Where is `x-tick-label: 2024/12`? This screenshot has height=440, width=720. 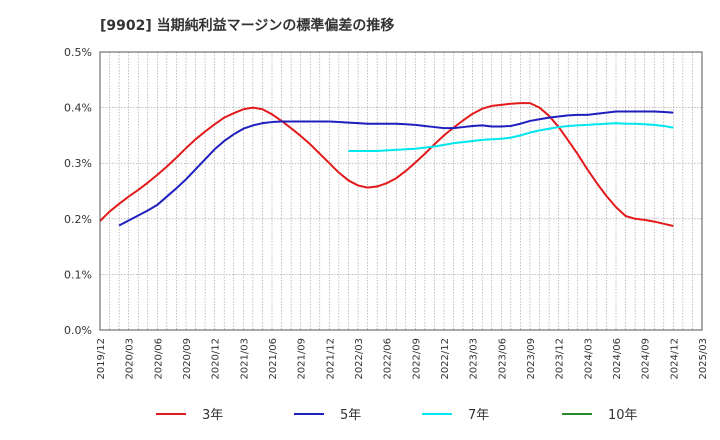
x-tick-label: 2024/12 is located at coordinates (674, 359).